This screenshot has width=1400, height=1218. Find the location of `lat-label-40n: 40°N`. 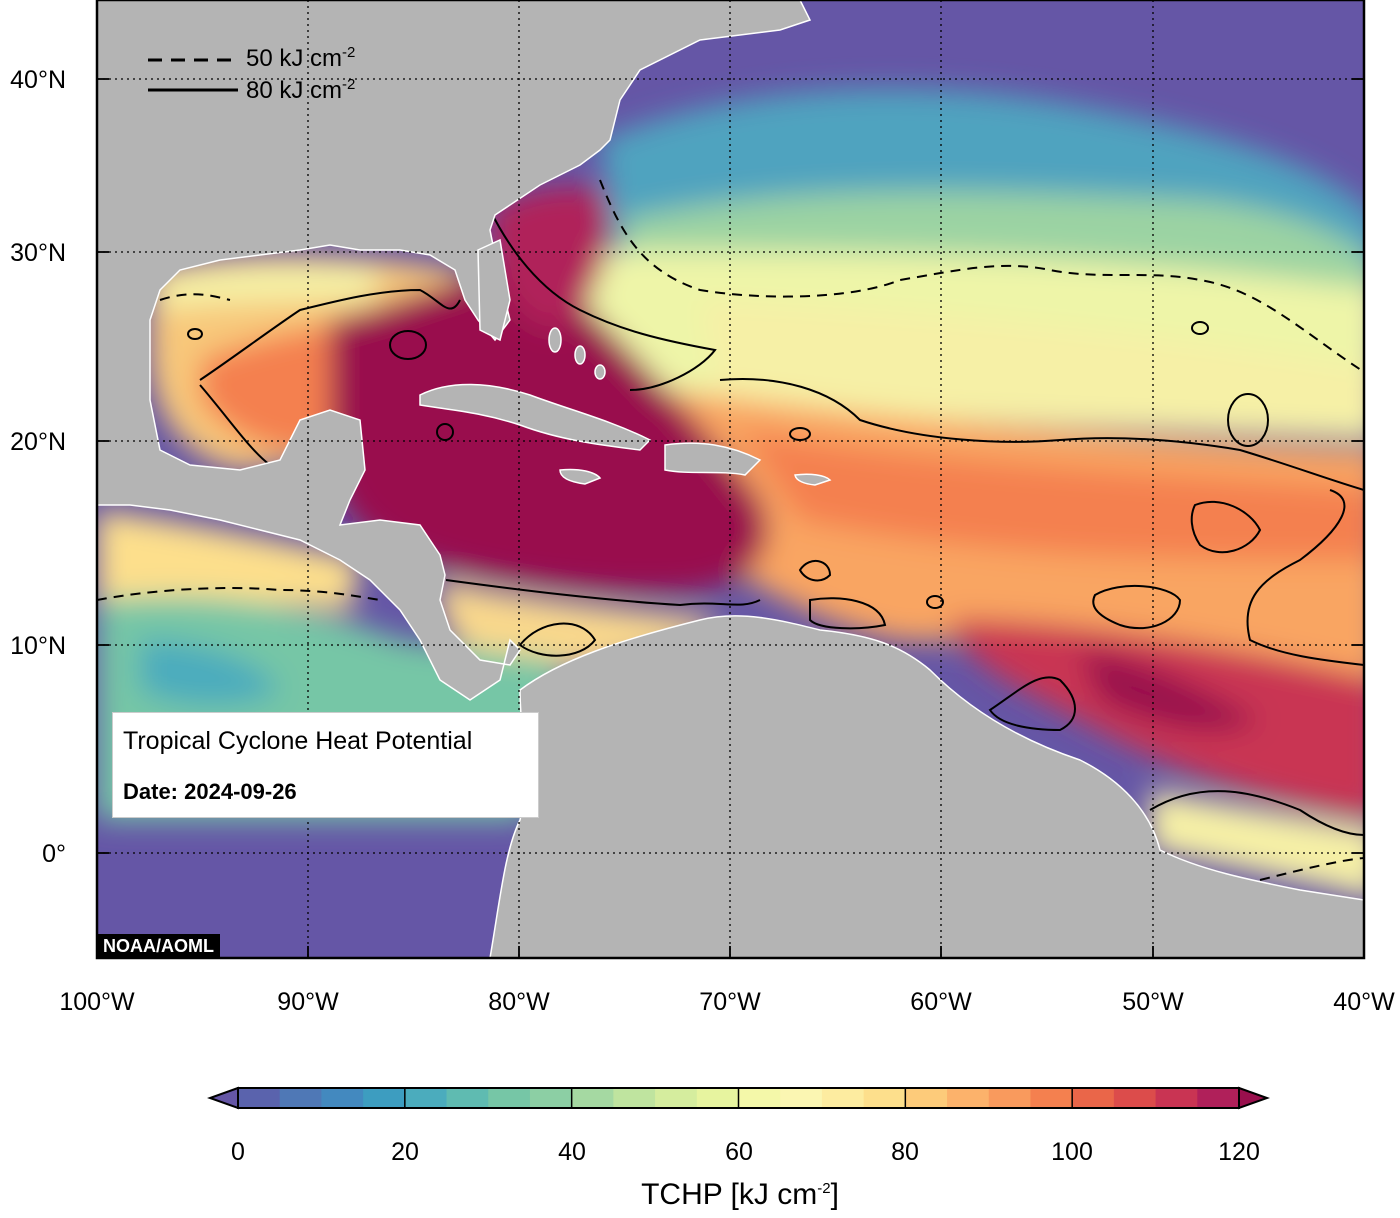

lat-label-40n: 40°N is located at coordinates (38, 80).